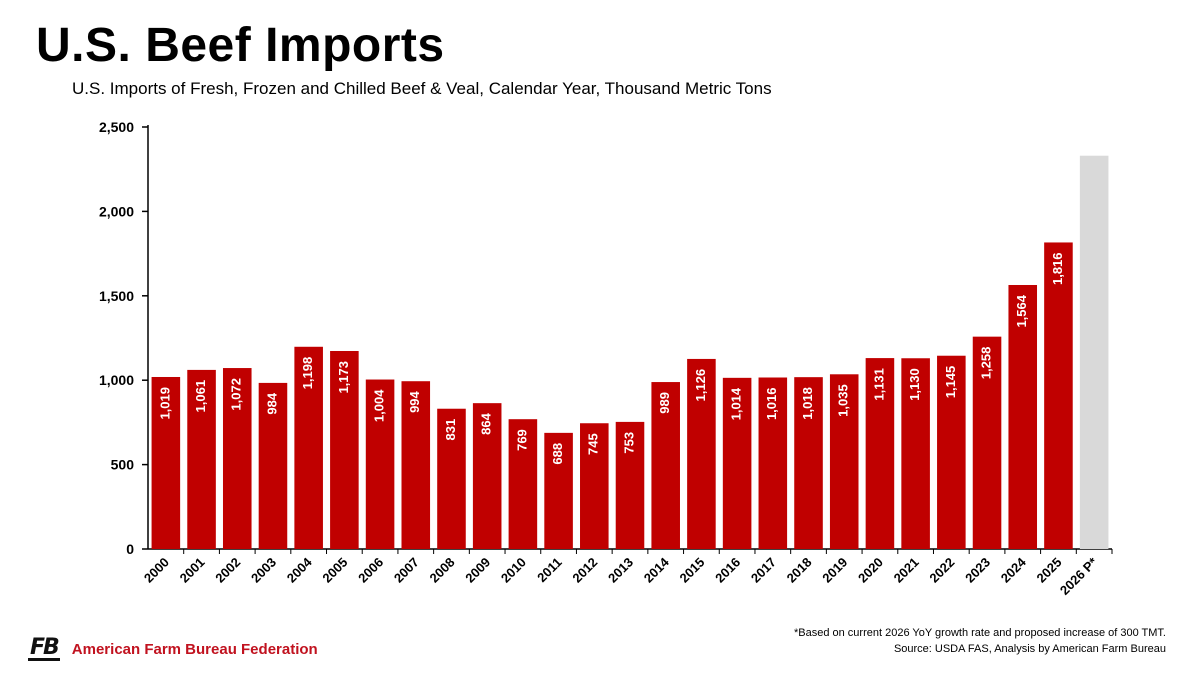  What do you see at coordinates (977, 570) in the screenshot?
I see `x-tick-label: 2023` at bounding box center [977, 570].